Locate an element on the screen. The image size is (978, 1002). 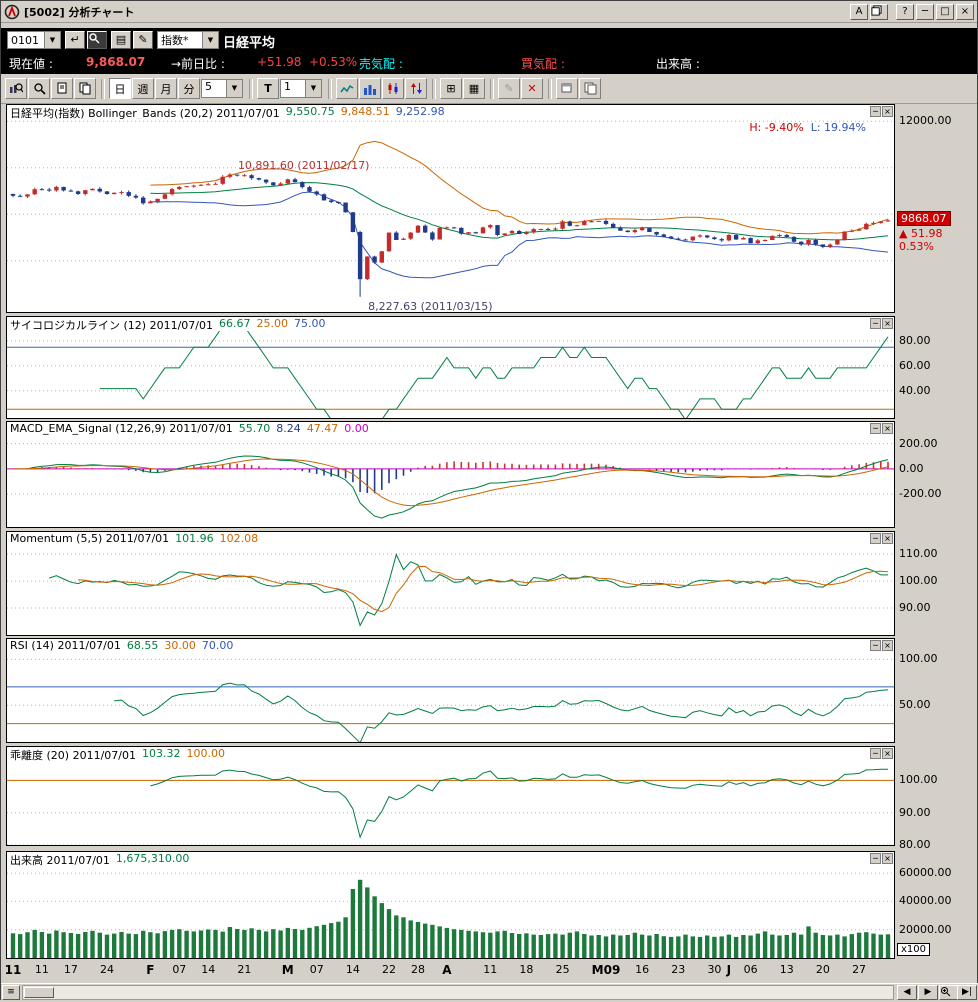
price-annotation: 8,227.63 (2011/03/15) is located at coordinates (430, 306).